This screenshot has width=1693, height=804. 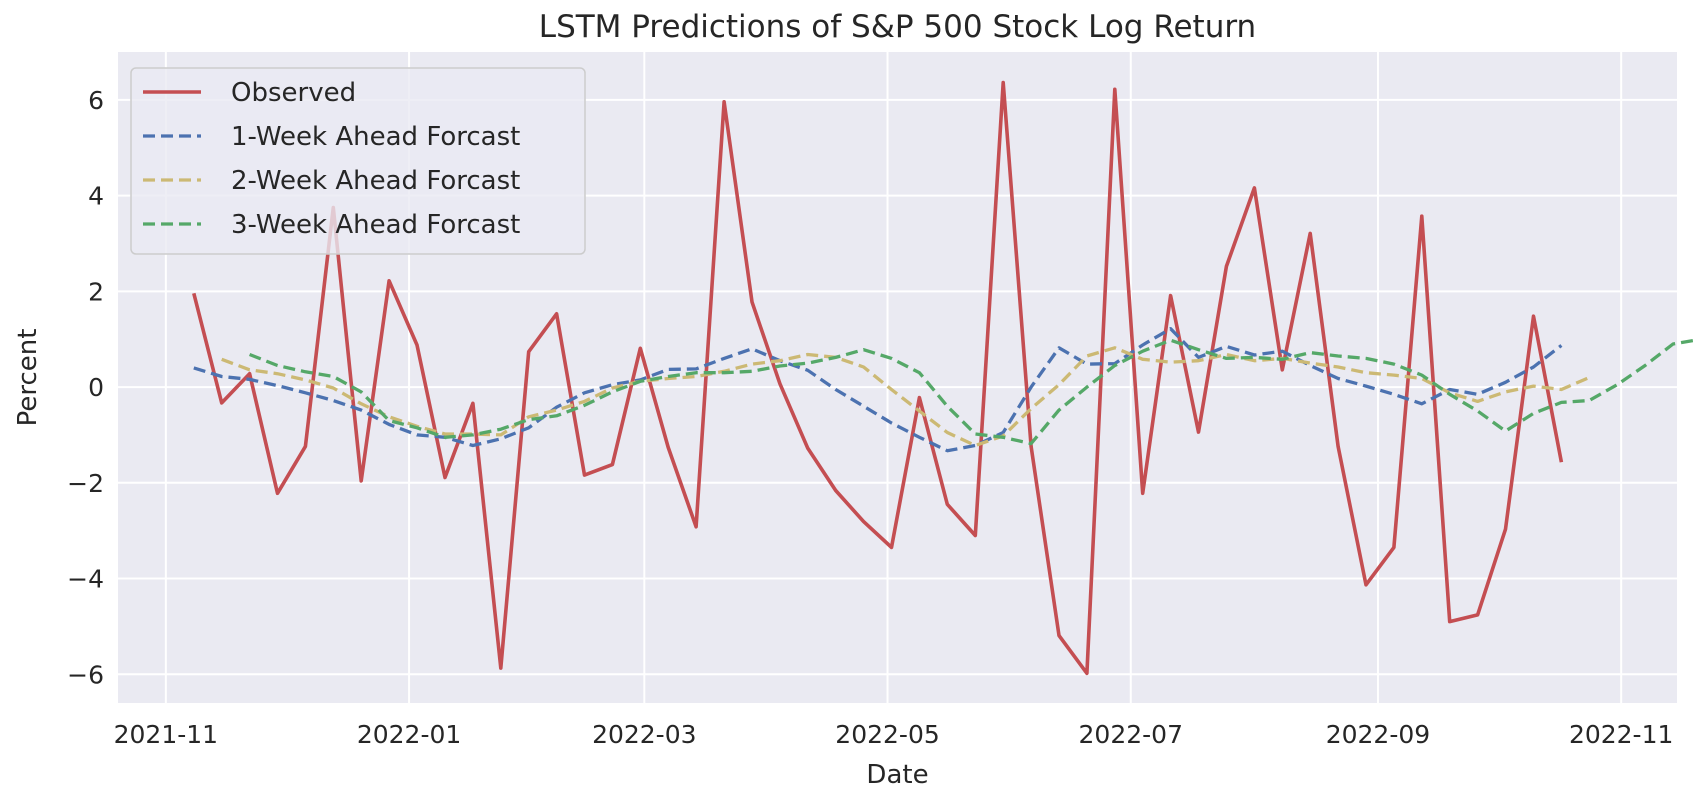 What do you see at coordinates (28, 378) in the screenshot?
I see `y-axis-label: Percent` at bounding box center [28, 378].